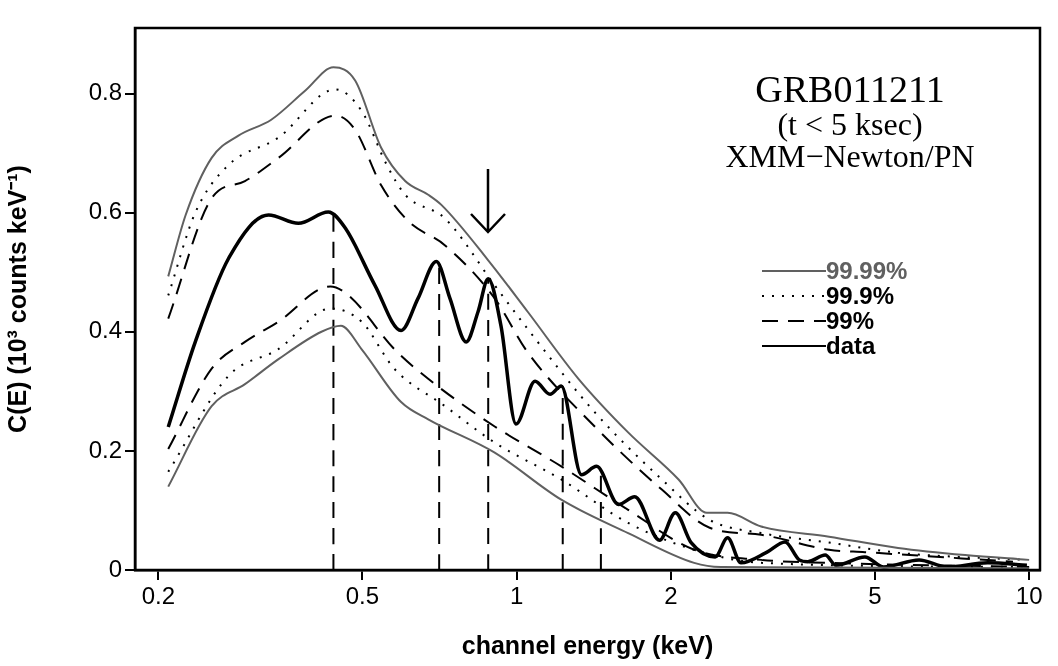  Describe the element at coordinates (115, 568) in the screenshot. I see `y-tick-label: 0` at that location.